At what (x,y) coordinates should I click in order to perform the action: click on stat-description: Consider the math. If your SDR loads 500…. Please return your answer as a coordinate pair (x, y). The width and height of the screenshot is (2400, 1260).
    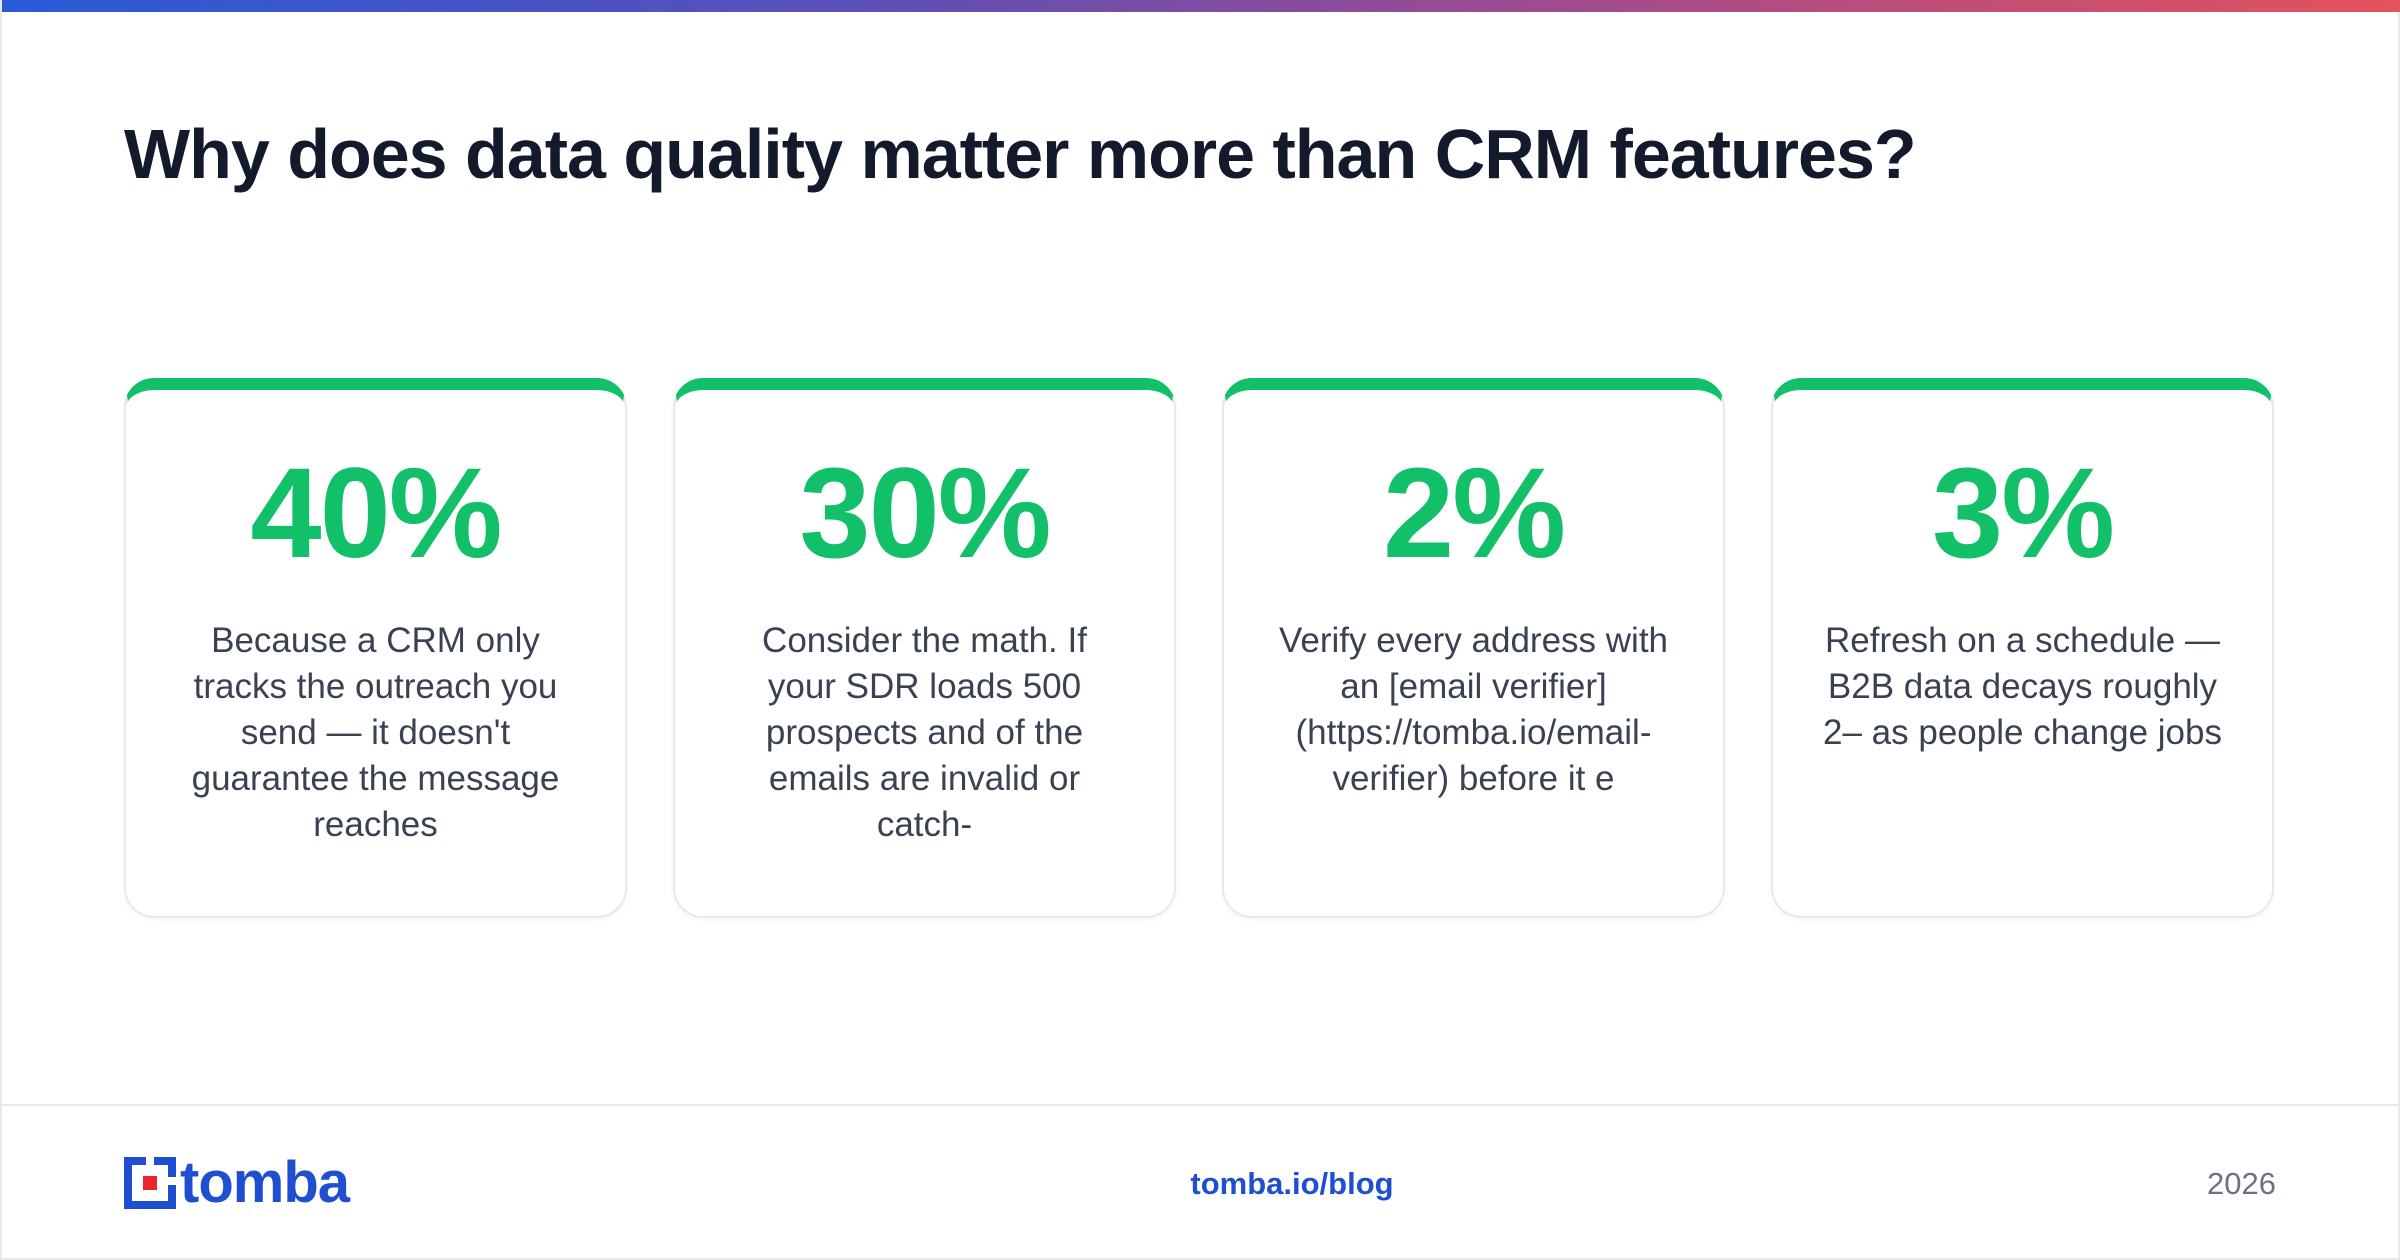
    Looking at the image, I should click on (924, 732).